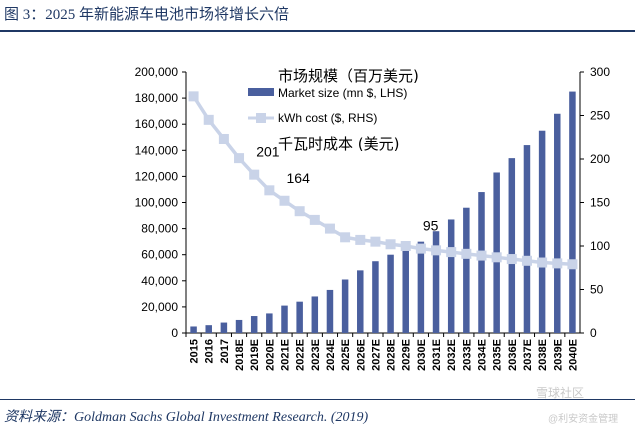  I want to click on y-right-tick-label: 100, so click(600, 246).